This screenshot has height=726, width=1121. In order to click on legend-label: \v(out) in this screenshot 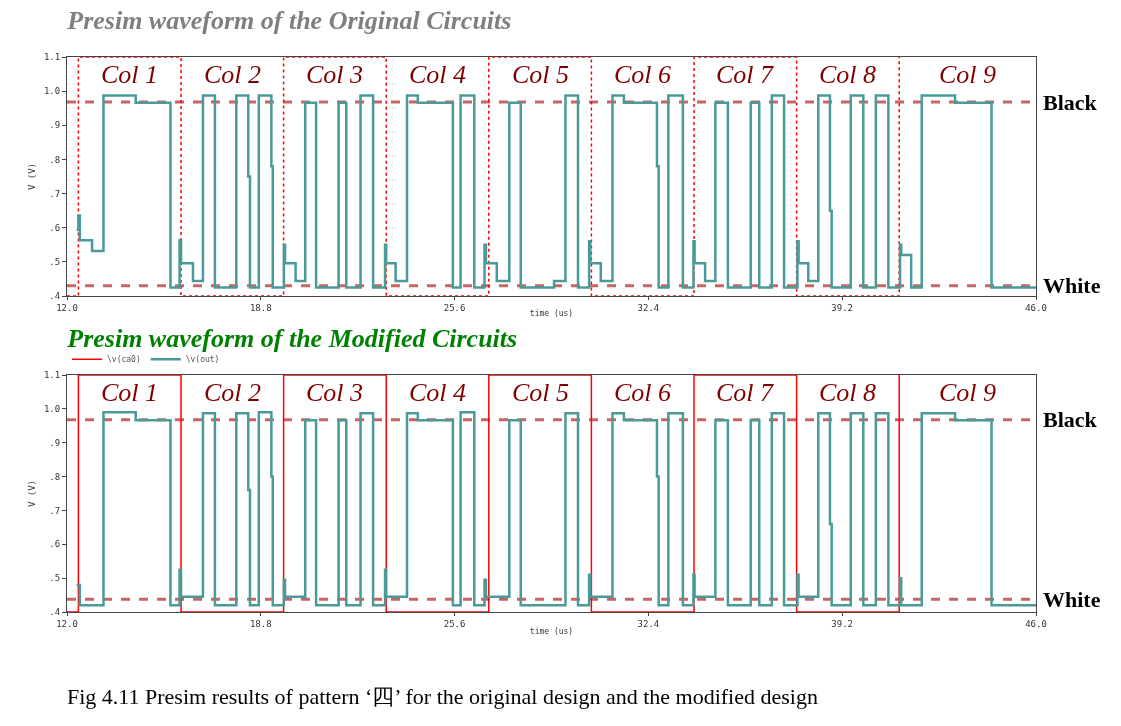, I will do `click(202, 360)`.